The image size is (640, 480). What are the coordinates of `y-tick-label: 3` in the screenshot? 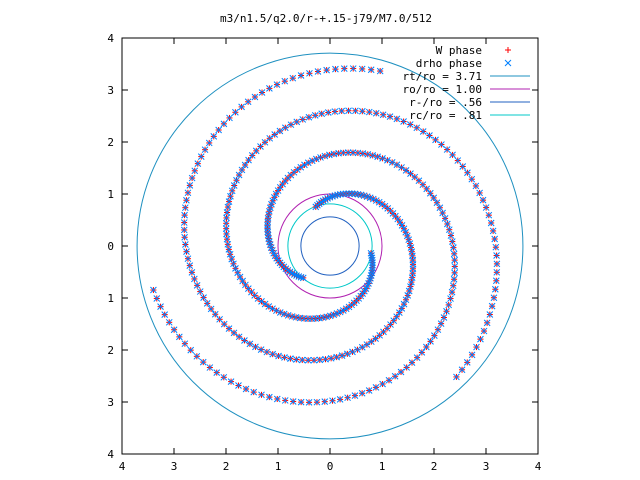 It's located at (110, 402).